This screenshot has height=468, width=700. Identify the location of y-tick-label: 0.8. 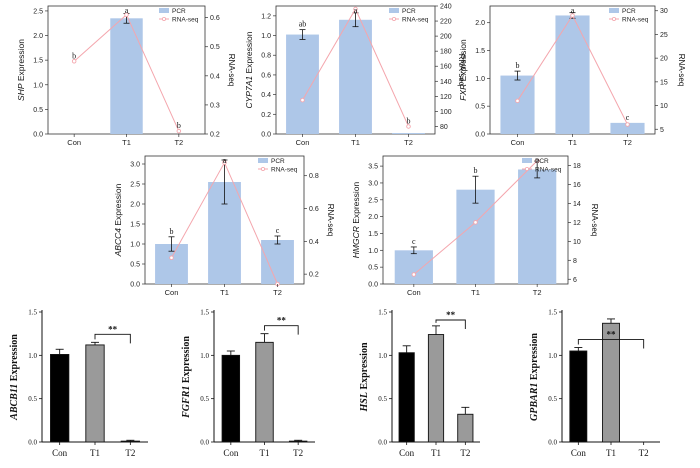
(266, 56).